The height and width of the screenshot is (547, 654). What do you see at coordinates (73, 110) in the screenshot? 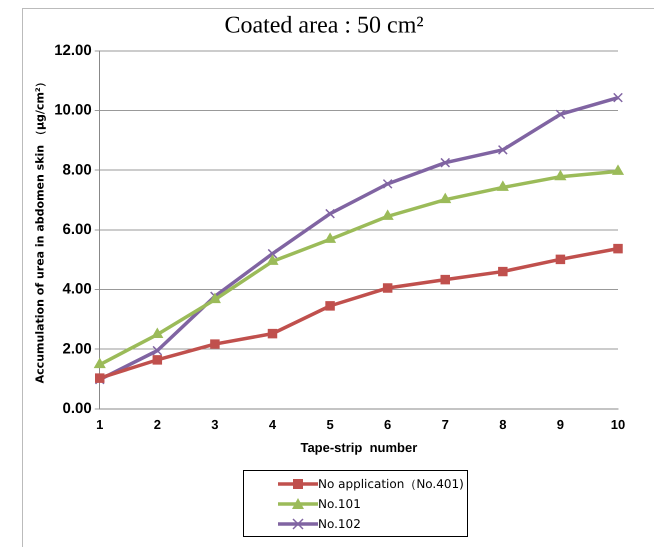
I see `y-tick-label: 10.00` at bounding box center [73, 110].